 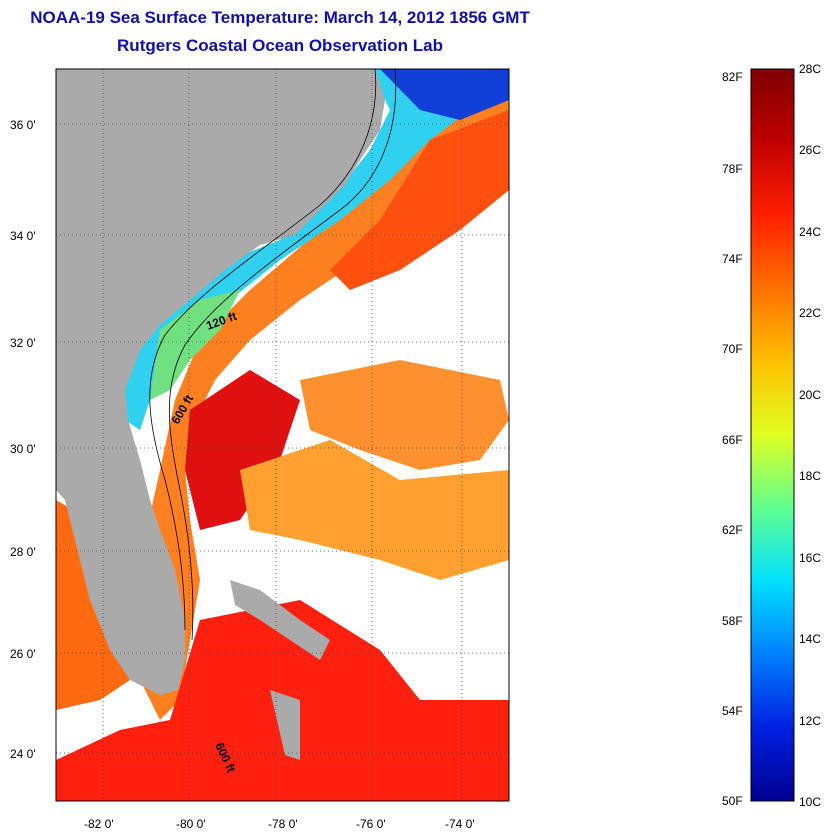 What do you see at coordinates (444, 94) in the screenshot?
I see `cold-water` at bounding box center [444, 94].